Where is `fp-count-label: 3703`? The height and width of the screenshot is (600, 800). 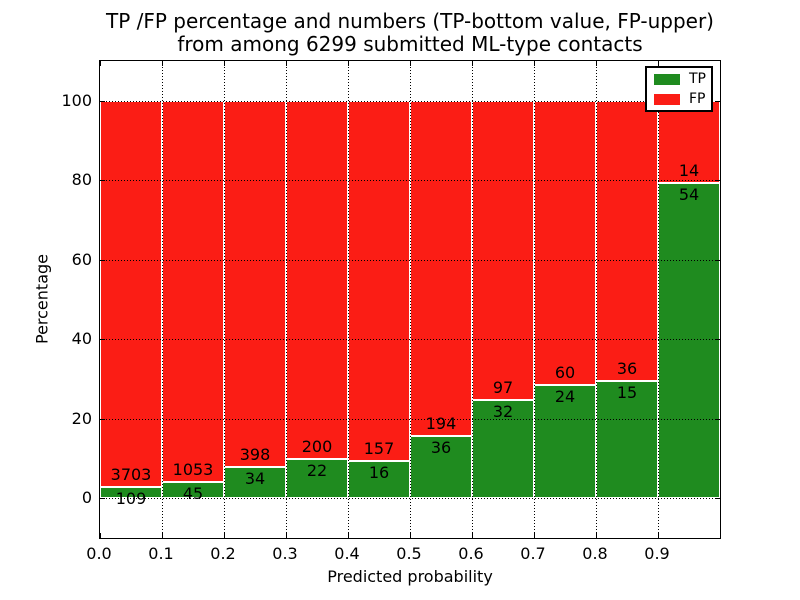
fp-count-label: 3703 is located at coordinates (131, 474).